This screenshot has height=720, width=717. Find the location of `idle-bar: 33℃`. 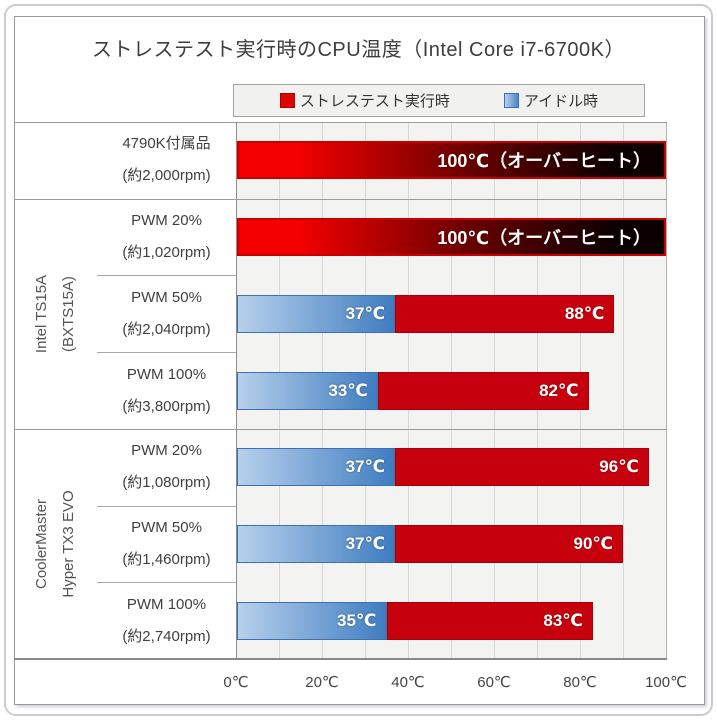

idle-bar: 33℃ is located at coordinates (307, 390).